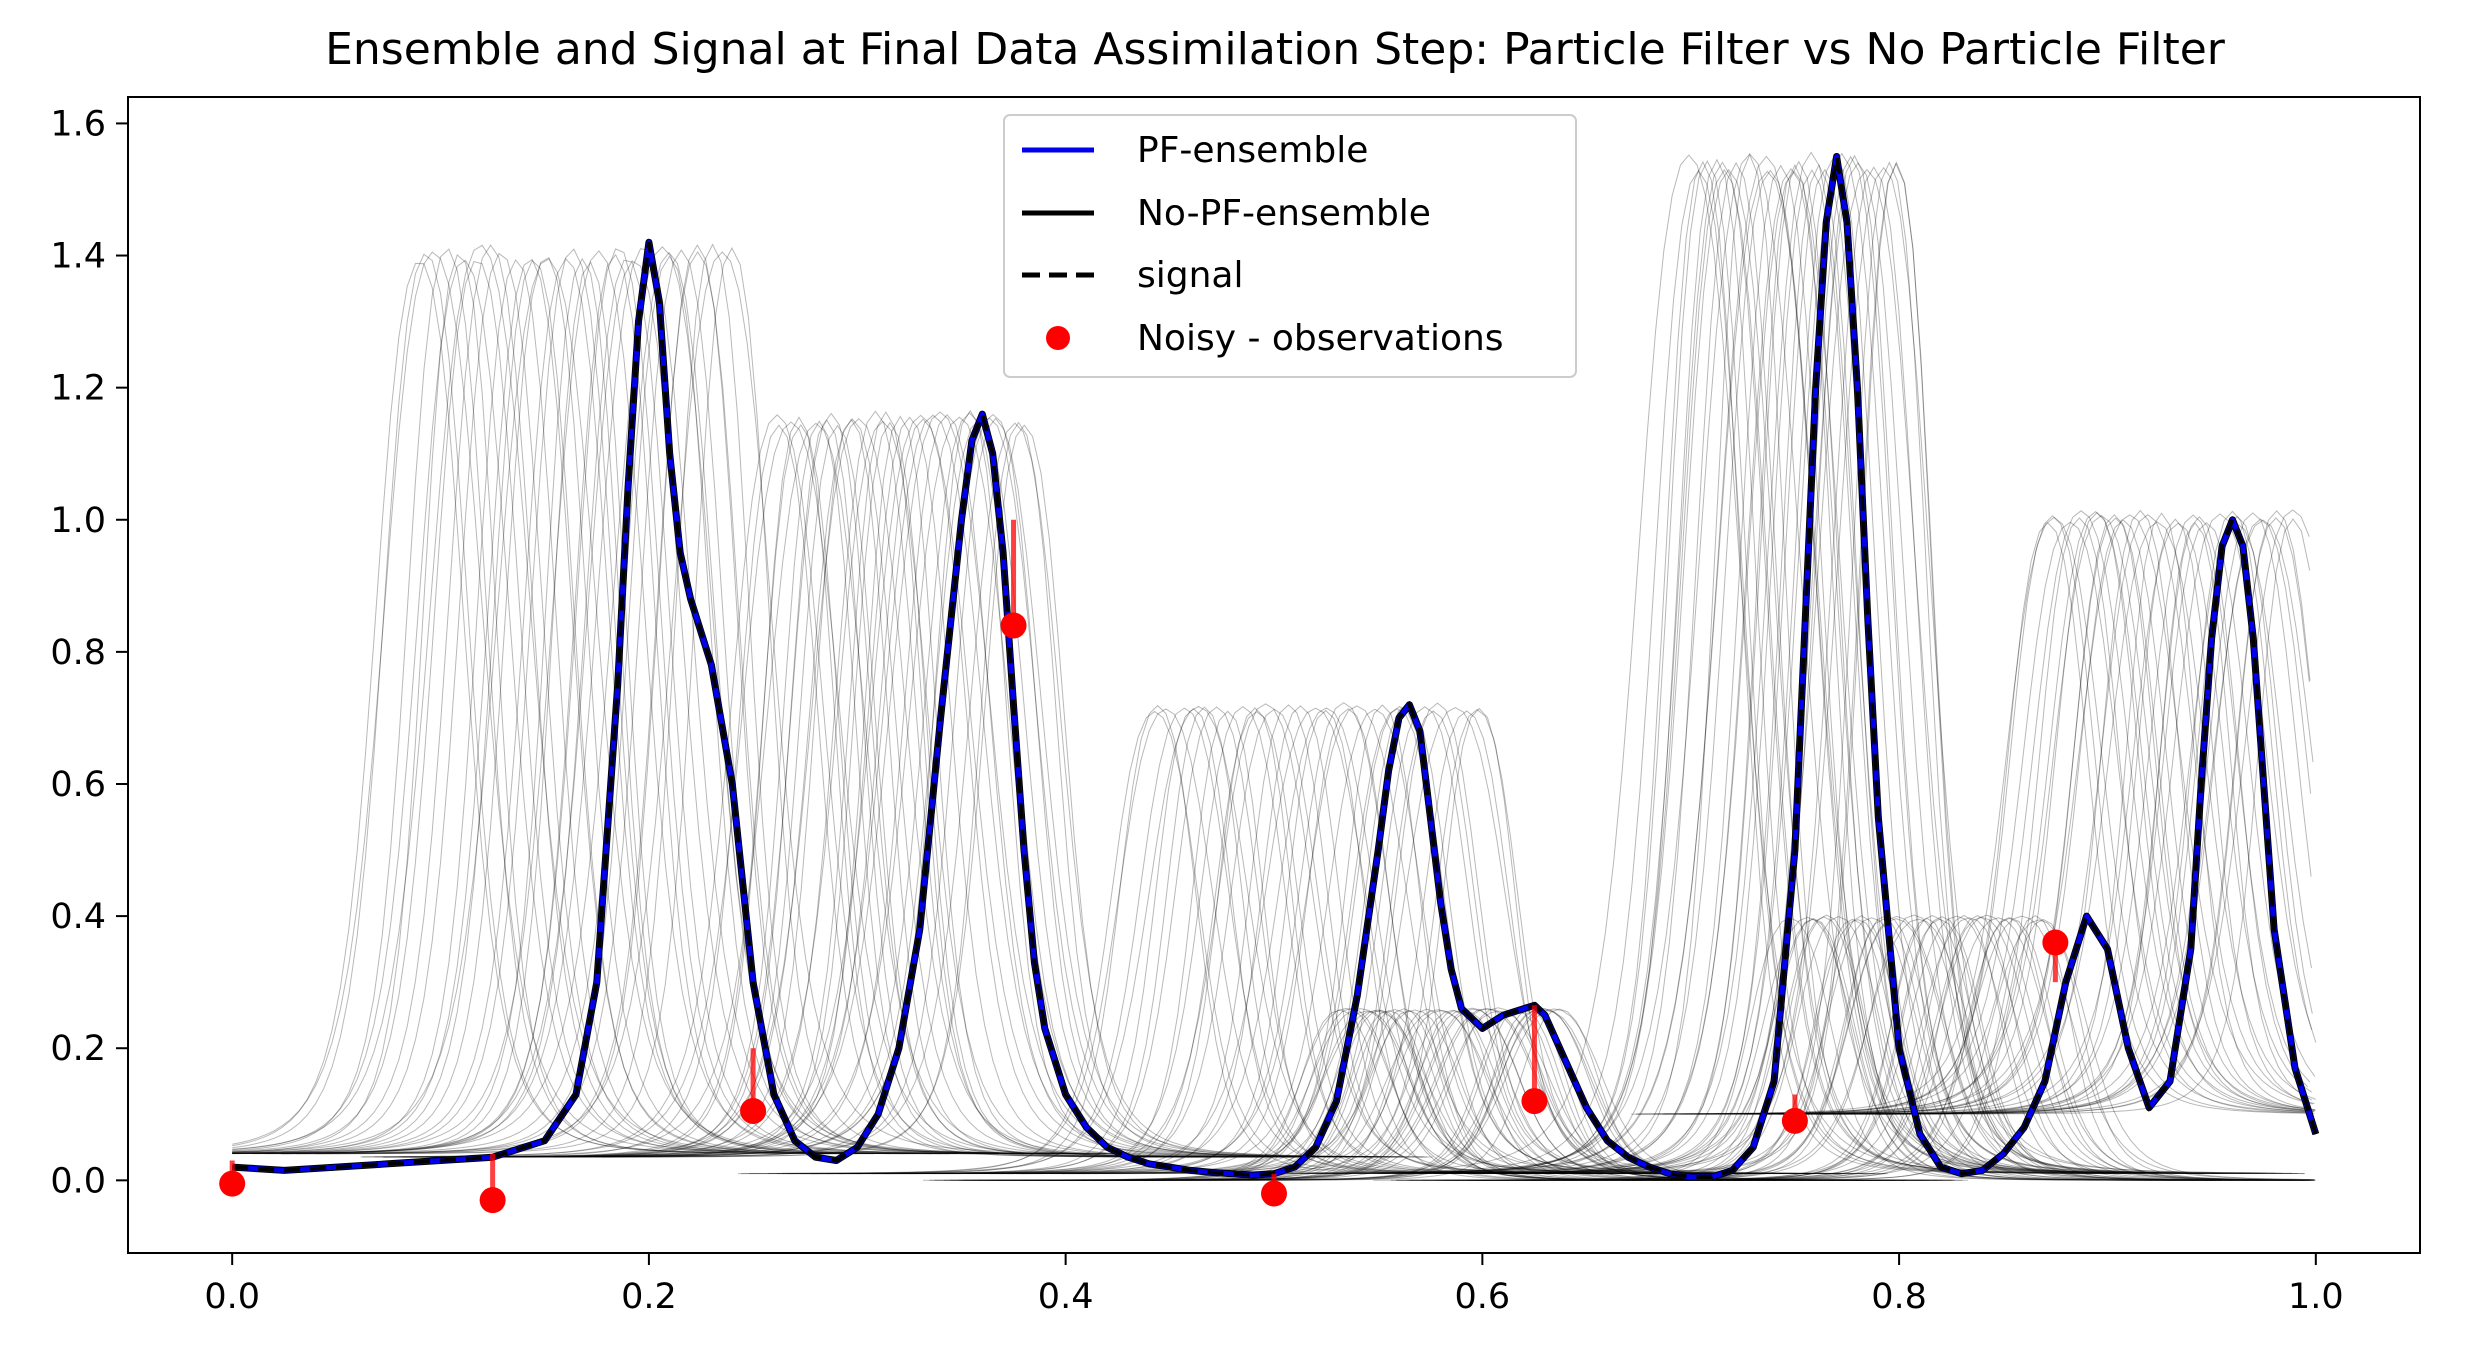 This screenshot has width=2480, height=1349. I want to click on x-tick-label: 0.8, so click(1899, 1297).